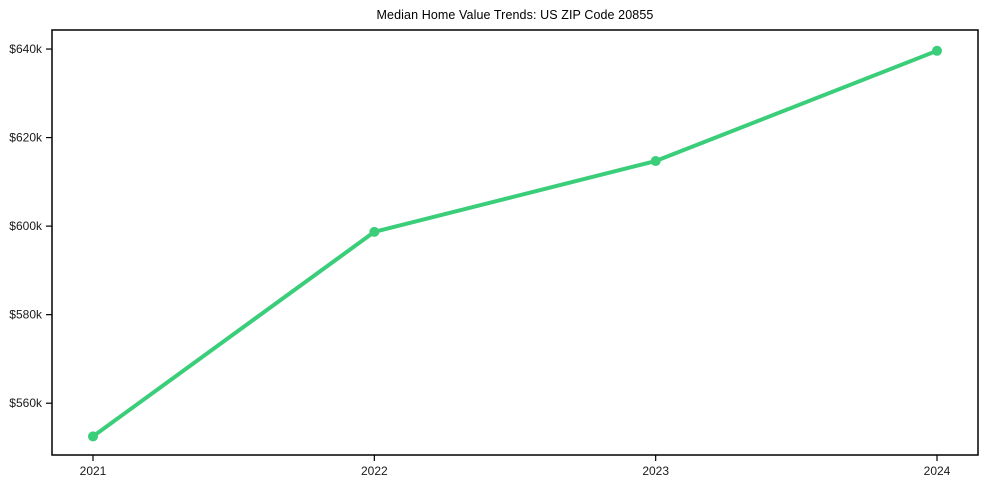  What do you see at coordinates (26, 403) in the screenshot?
I see `y-tick-label: $560k` at bounding box center [26, 403].